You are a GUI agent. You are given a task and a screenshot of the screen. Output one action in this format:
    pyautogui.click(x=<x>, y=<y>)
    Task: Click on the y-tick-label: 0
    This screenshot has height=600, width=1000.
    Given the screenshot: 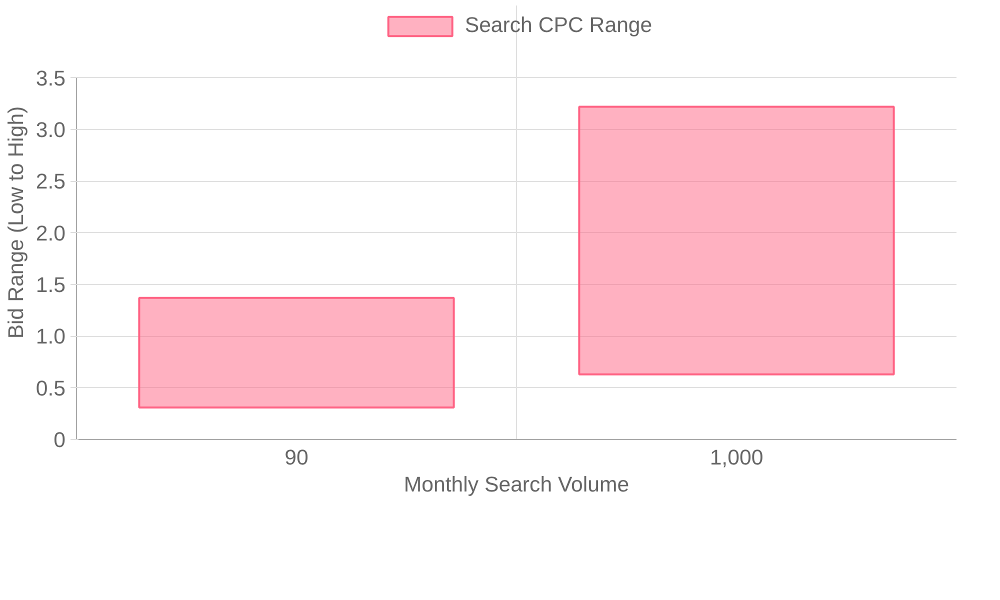 What is the action you would take?
    pyautogui.click(x=60, y=440)
    